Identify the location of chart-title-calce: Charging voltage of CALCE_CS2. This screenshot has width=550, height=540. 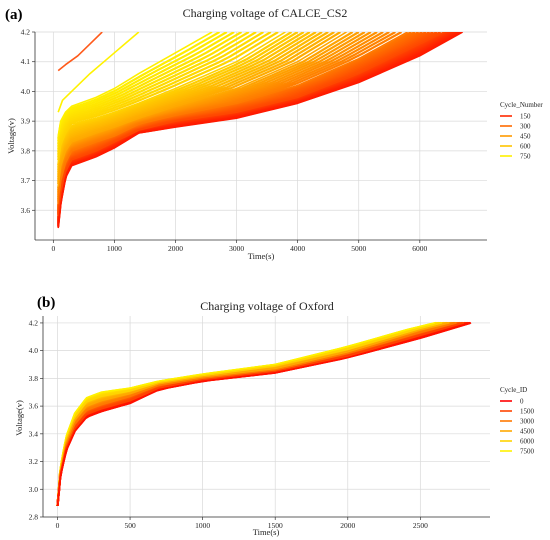
(265, 13).